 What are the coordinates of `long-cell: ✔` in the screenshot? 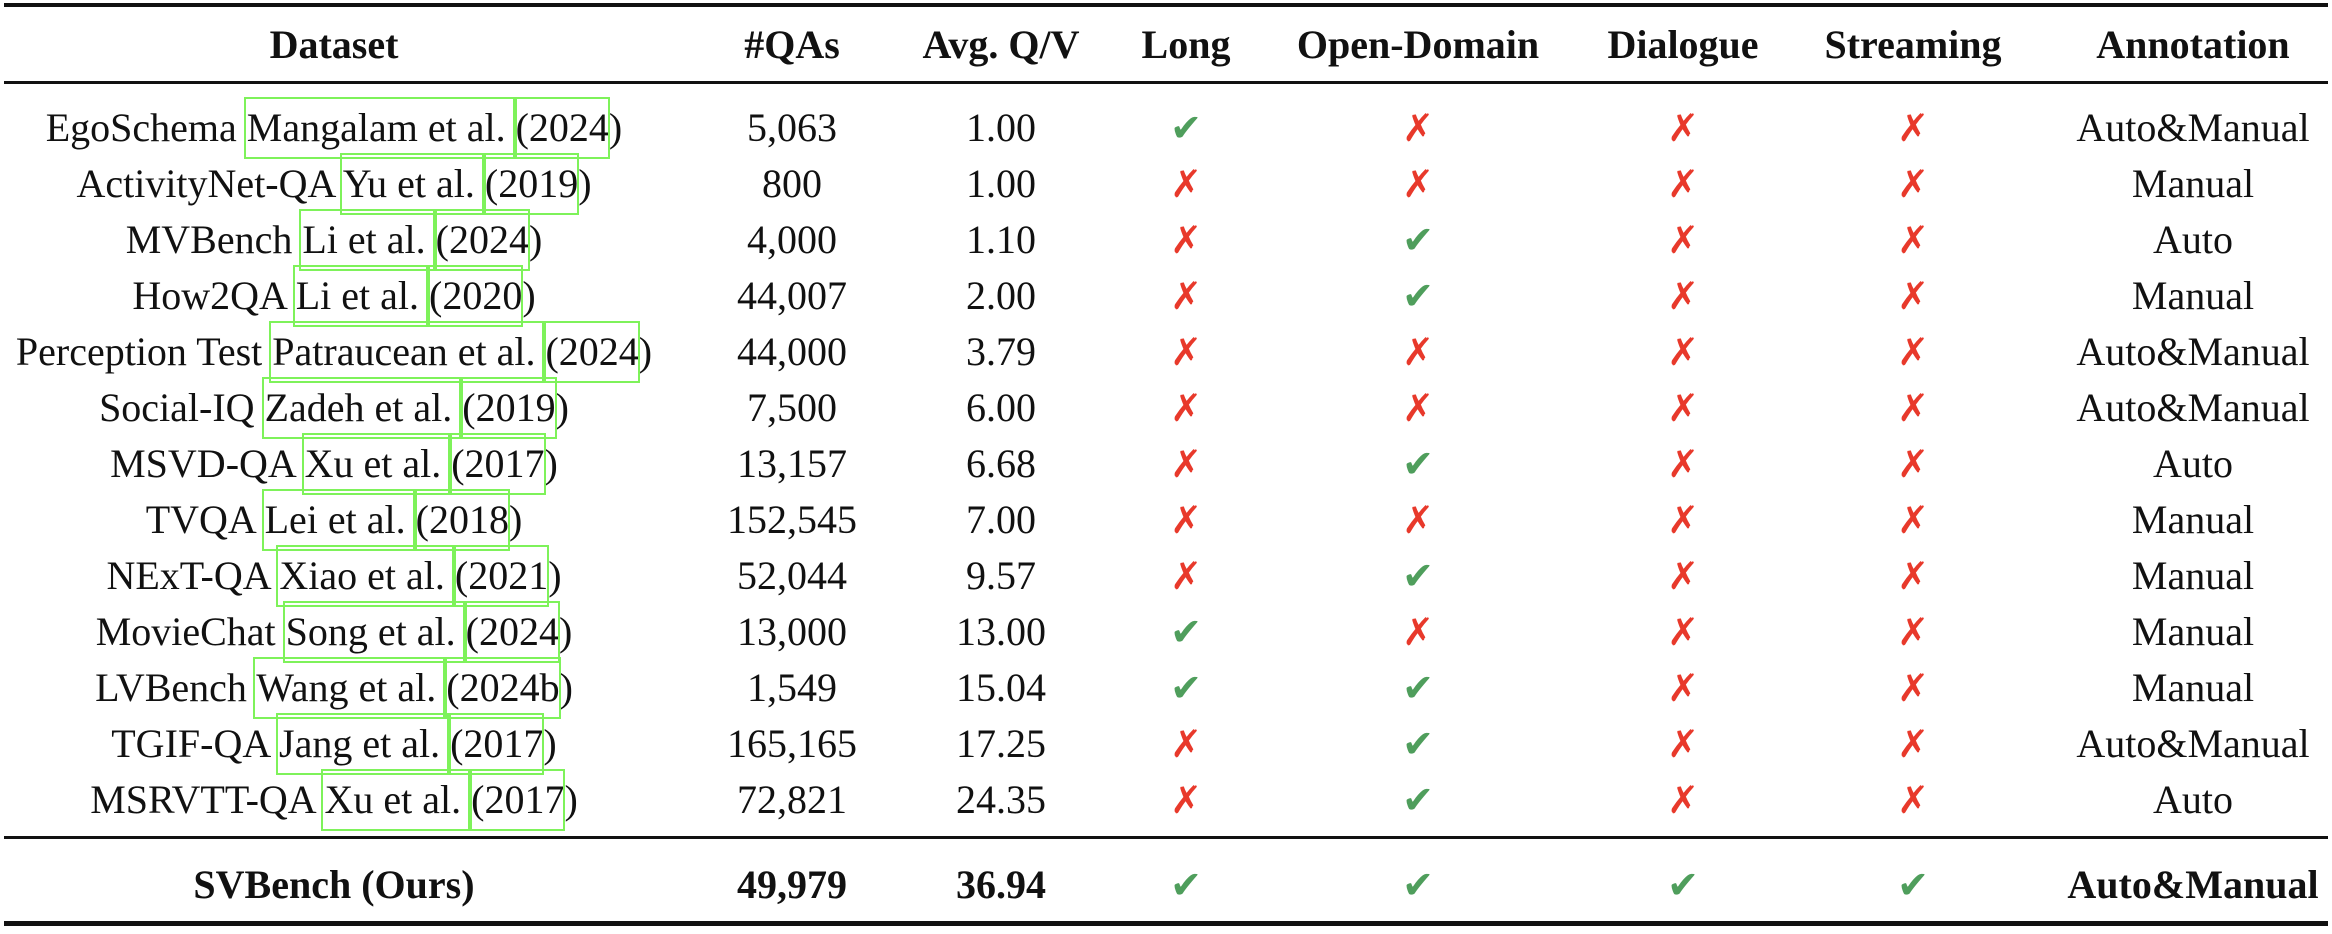 It's located at (1186, 128).